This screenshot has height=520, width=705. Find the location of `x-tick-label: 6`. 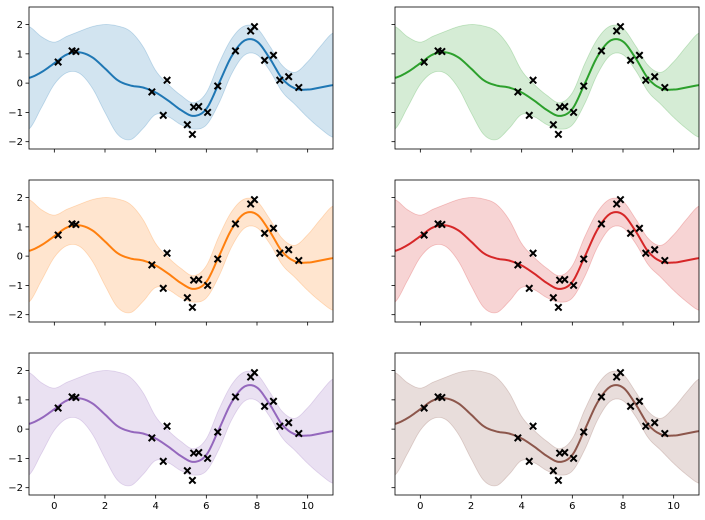

x-tick-label: 6 is located at coordinates (206, 506).